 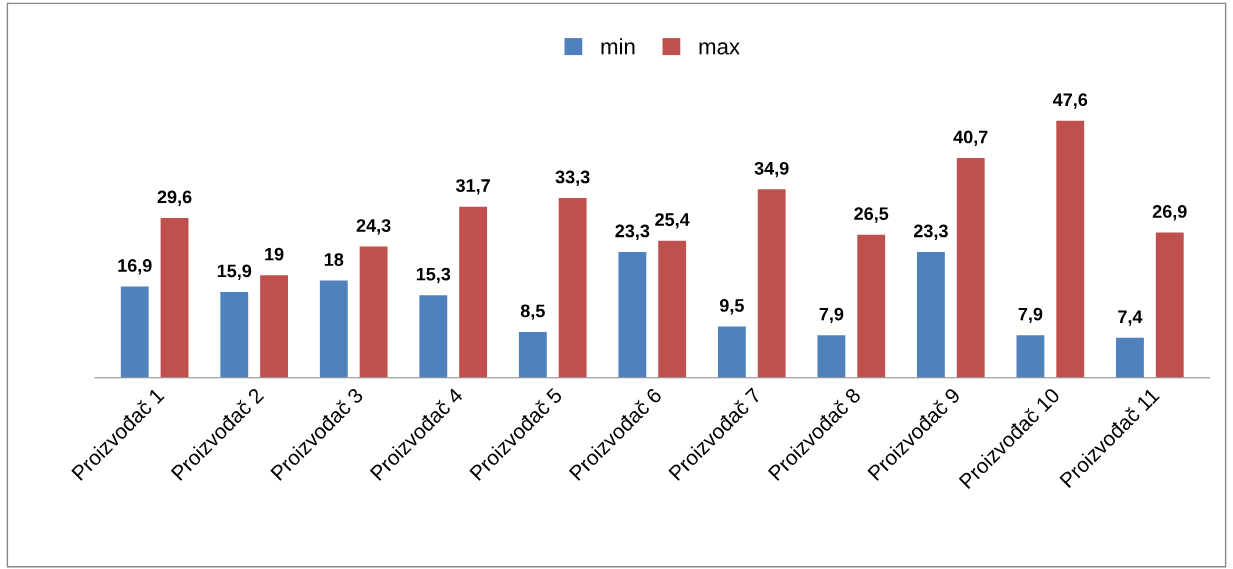 What do you see at coordinates (135, 267) in the screenshot?
I see `data-label: 16,9` at bounding box center [135, 267].